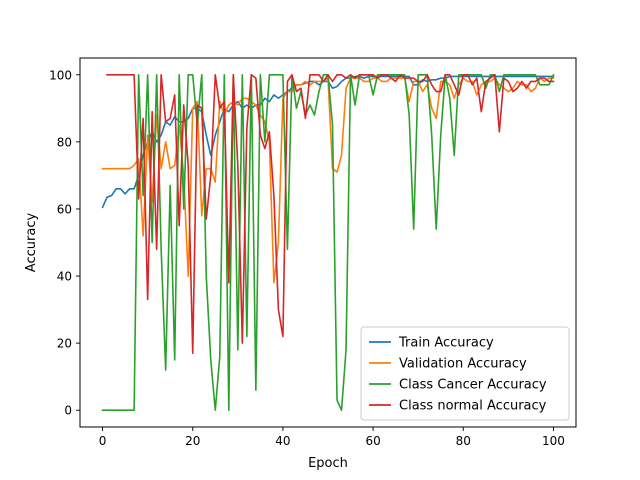  I want to click on y-axis-ticks: 0 20 40 60 80 100, so click(64, 243).